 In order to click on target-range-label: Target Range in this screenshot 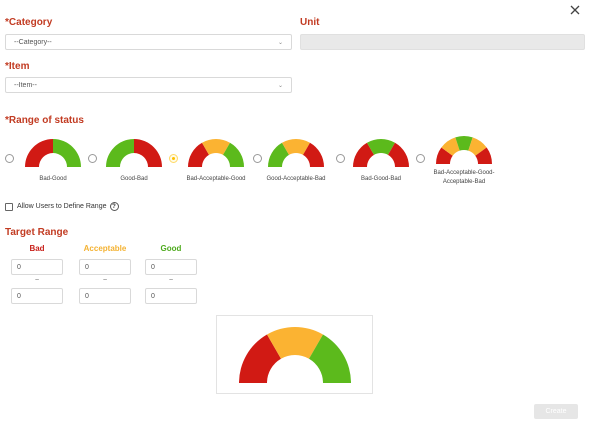, I will do `click(37, 232)`.